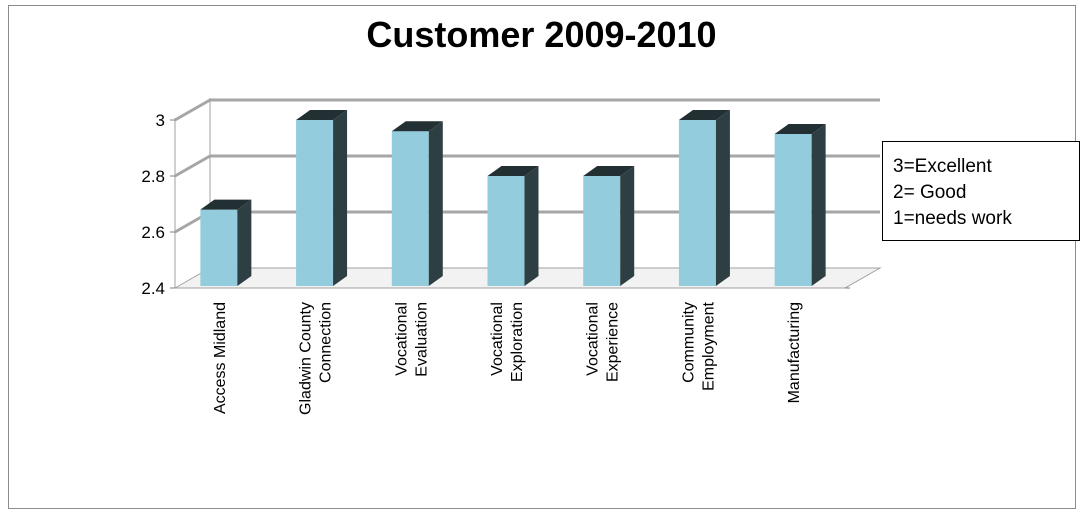  What do you see at coordinates (708, 345) in the screenshot?
I see `category-label-line: Employment` at bounding box center [708, 345].